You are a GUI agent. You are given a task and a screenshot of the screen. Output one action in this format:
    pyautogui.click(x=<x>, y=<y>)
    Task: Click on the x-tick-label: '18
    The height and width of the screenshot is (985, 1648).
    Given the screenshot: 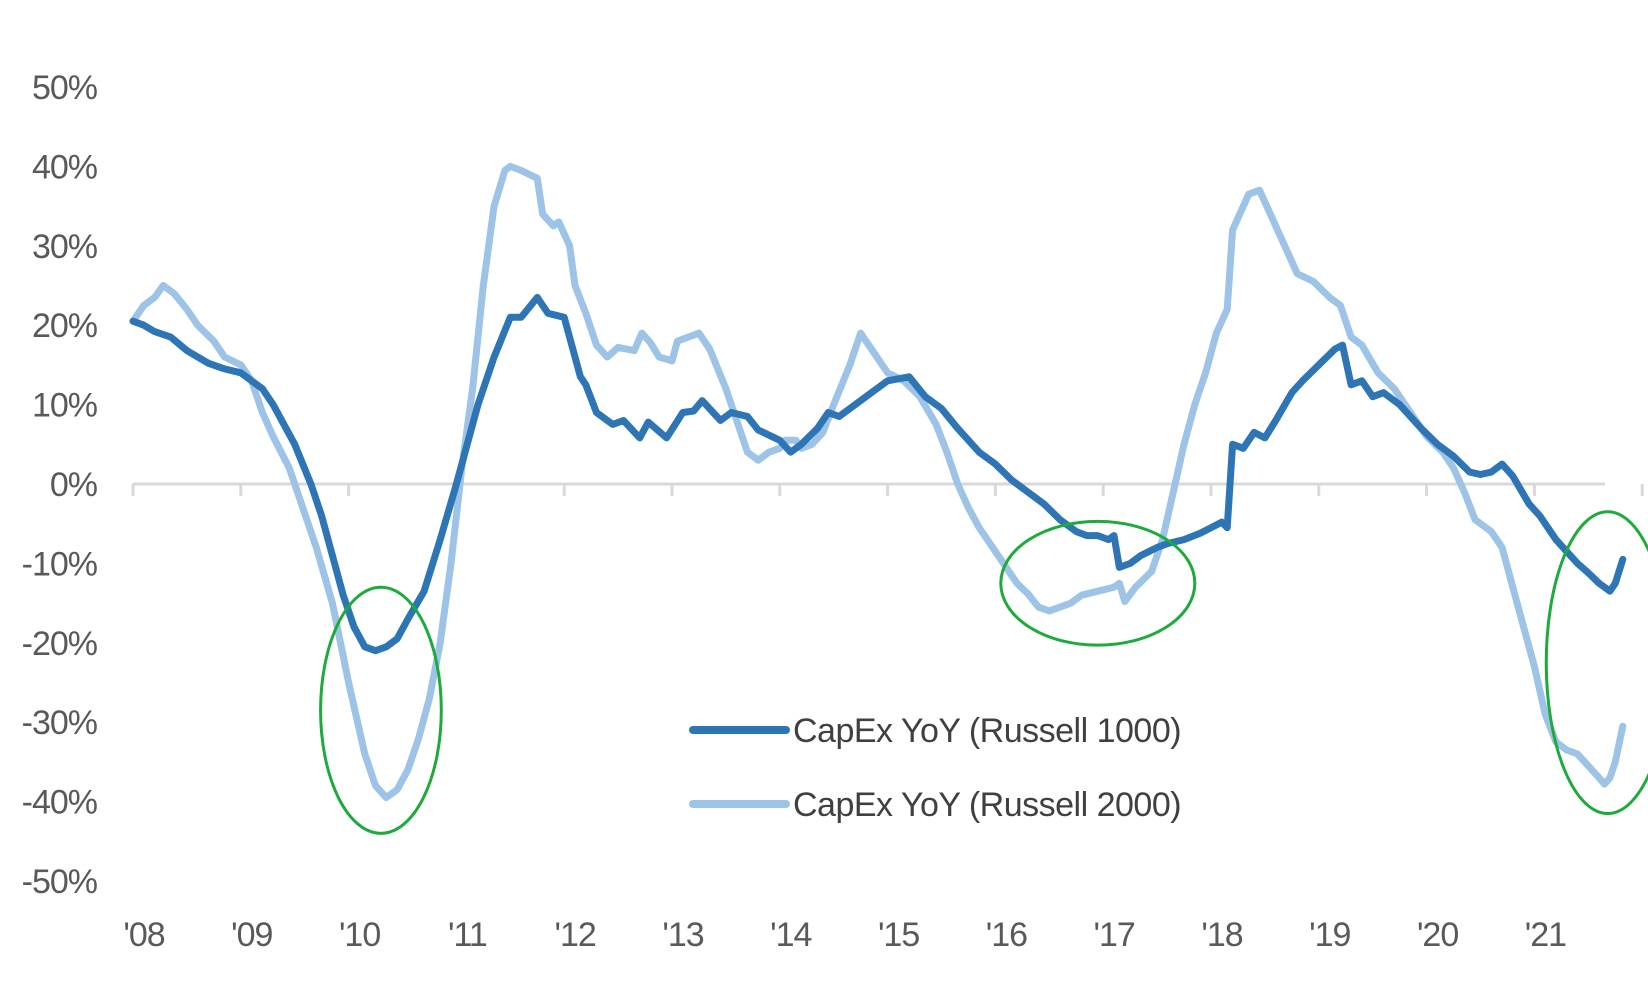 What is the action you would take?
    pyautogui.click(x=1221, y=935)
    